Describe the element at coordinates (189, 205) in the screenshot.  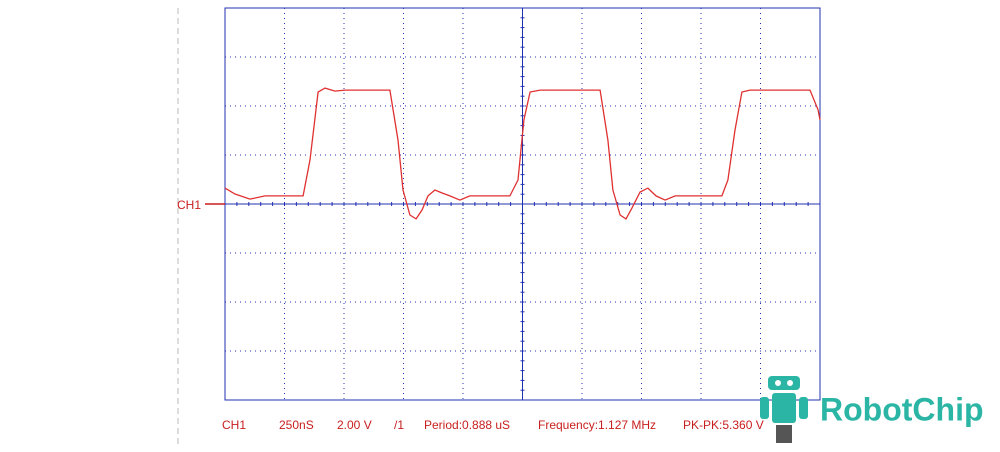
I see `channel-marker: CH1` at that location.